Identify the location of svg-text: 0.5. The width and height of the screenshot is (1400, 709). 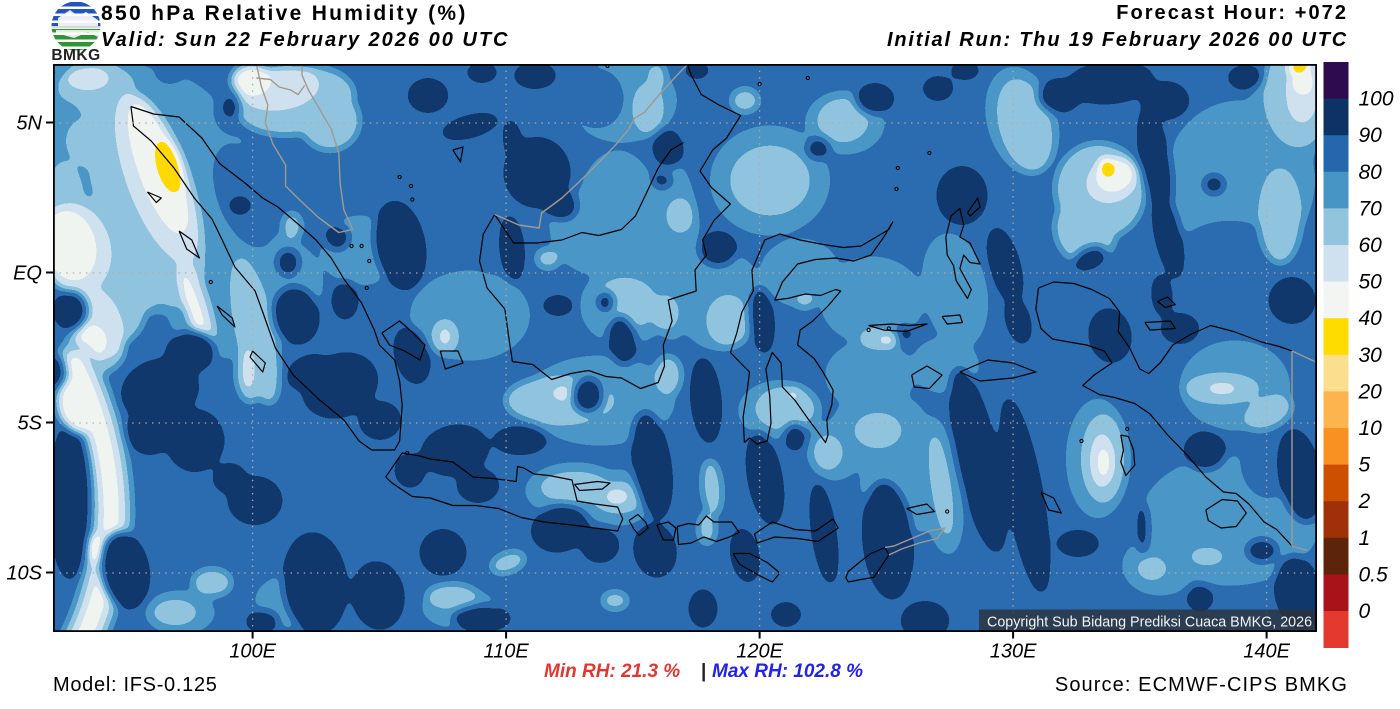
(1374, 574).